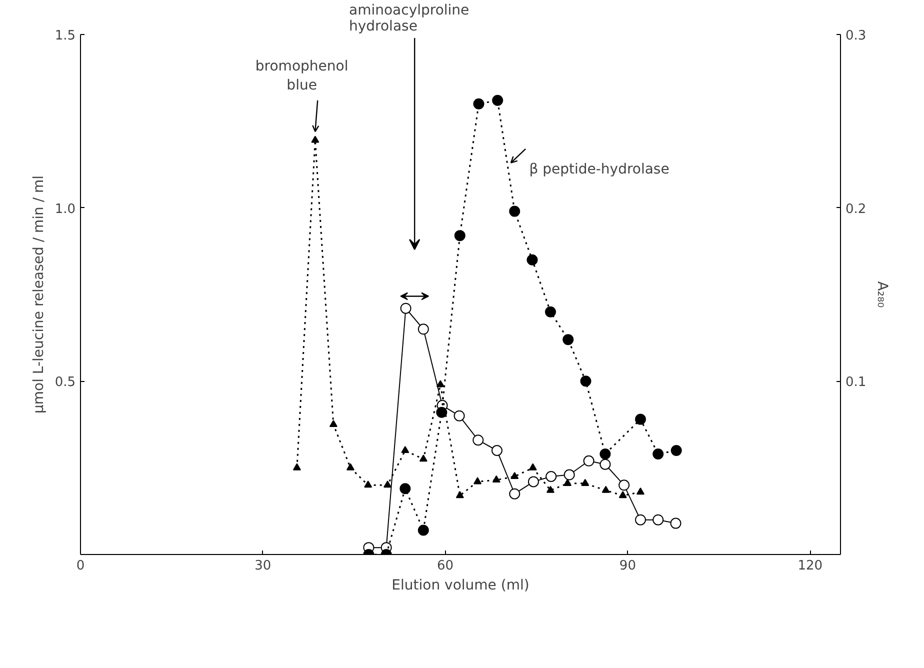 The width and height of the screenshot is (924, 668). I want to click on x-tick-label: 0, so click(80, 566).